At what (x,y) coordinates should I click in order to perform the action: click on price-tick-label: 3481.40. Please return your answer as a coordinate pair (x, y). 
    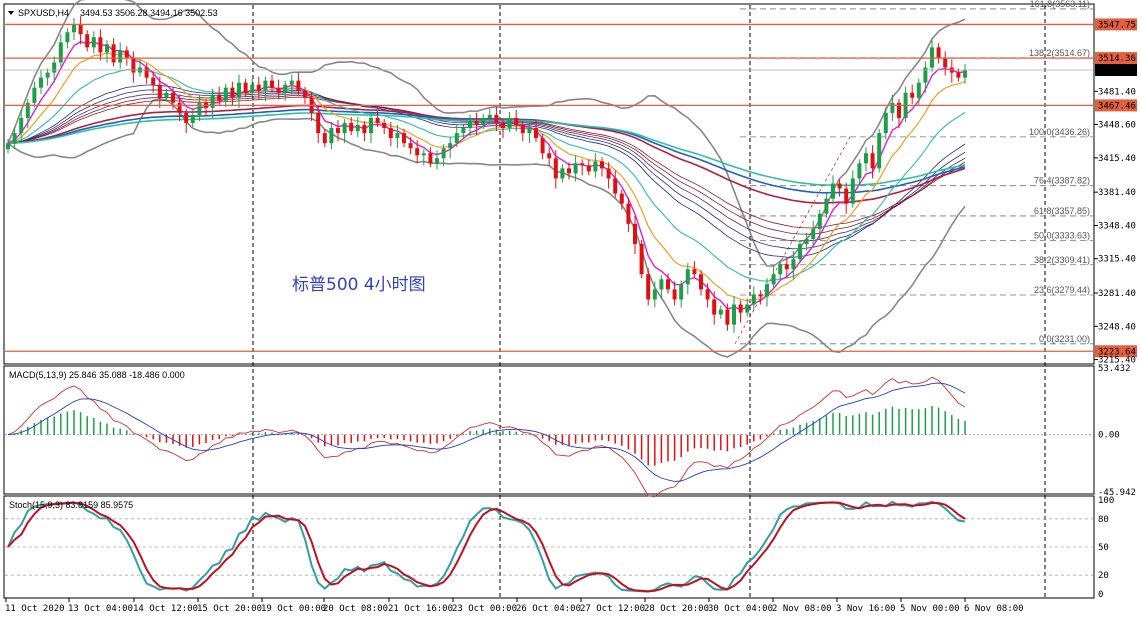
    Looking at the image, I should click on (1117, 92).